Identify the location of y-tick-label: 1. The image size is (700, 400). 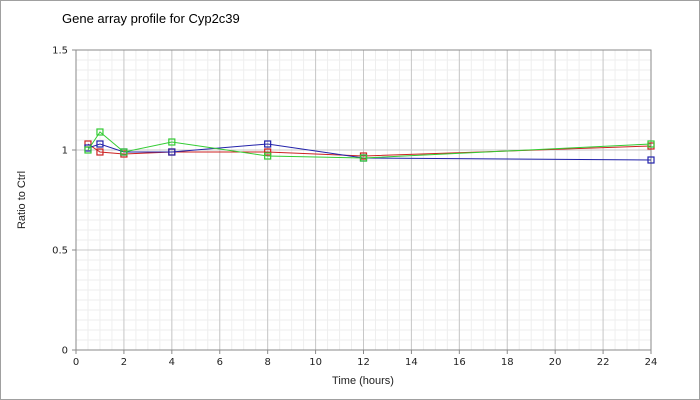
(65, 151).